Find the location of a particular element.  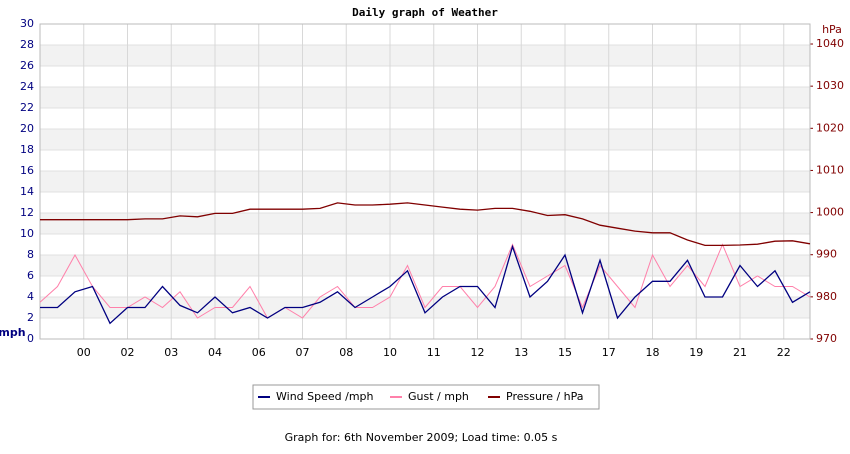

x-tick-label: 15 is located at coordinates (565, 352).